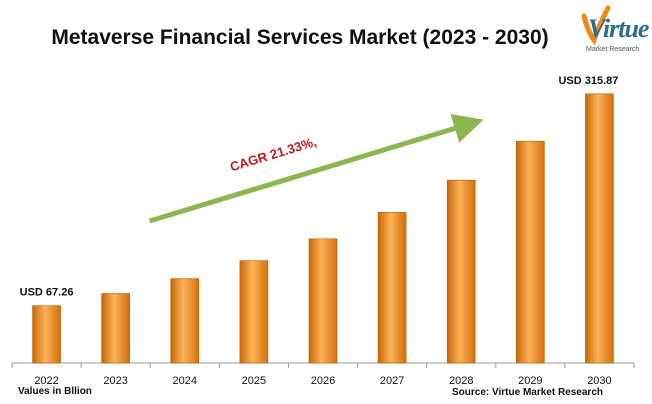 The image size is (652, 404). What do you see at coordinates (273, 154) in the screenshot?
I see `cagr-annotation: CAGR 21.33%,` at bounding box center [273, 154].